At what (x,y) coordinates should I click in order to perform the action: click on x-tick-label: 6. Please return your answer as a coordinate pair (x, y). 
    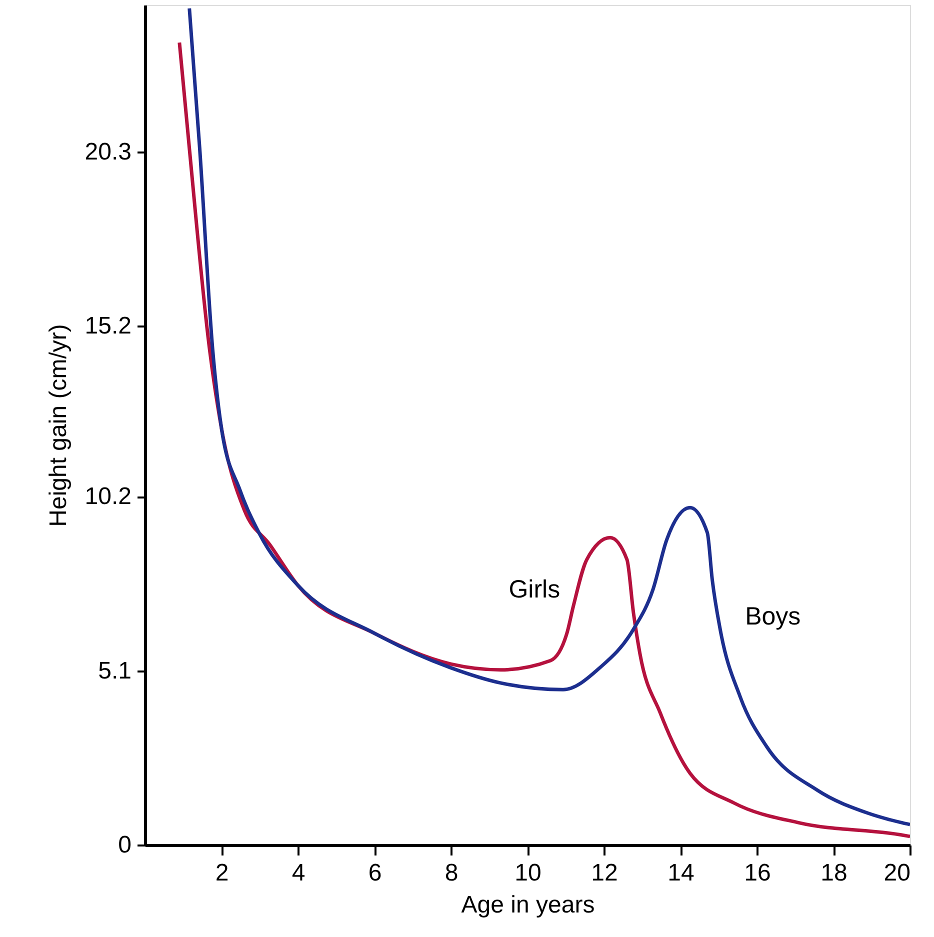
    Looking at the image, I should click on (375, 873).